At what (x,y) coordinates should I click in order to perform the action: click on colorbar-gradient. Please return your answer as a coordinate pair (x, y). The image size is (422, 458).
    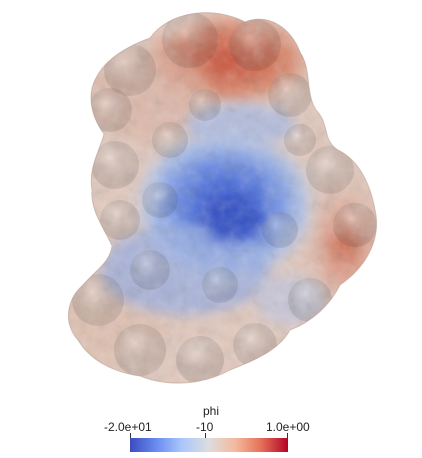
    Looking at the image, I should click on (209, 445).